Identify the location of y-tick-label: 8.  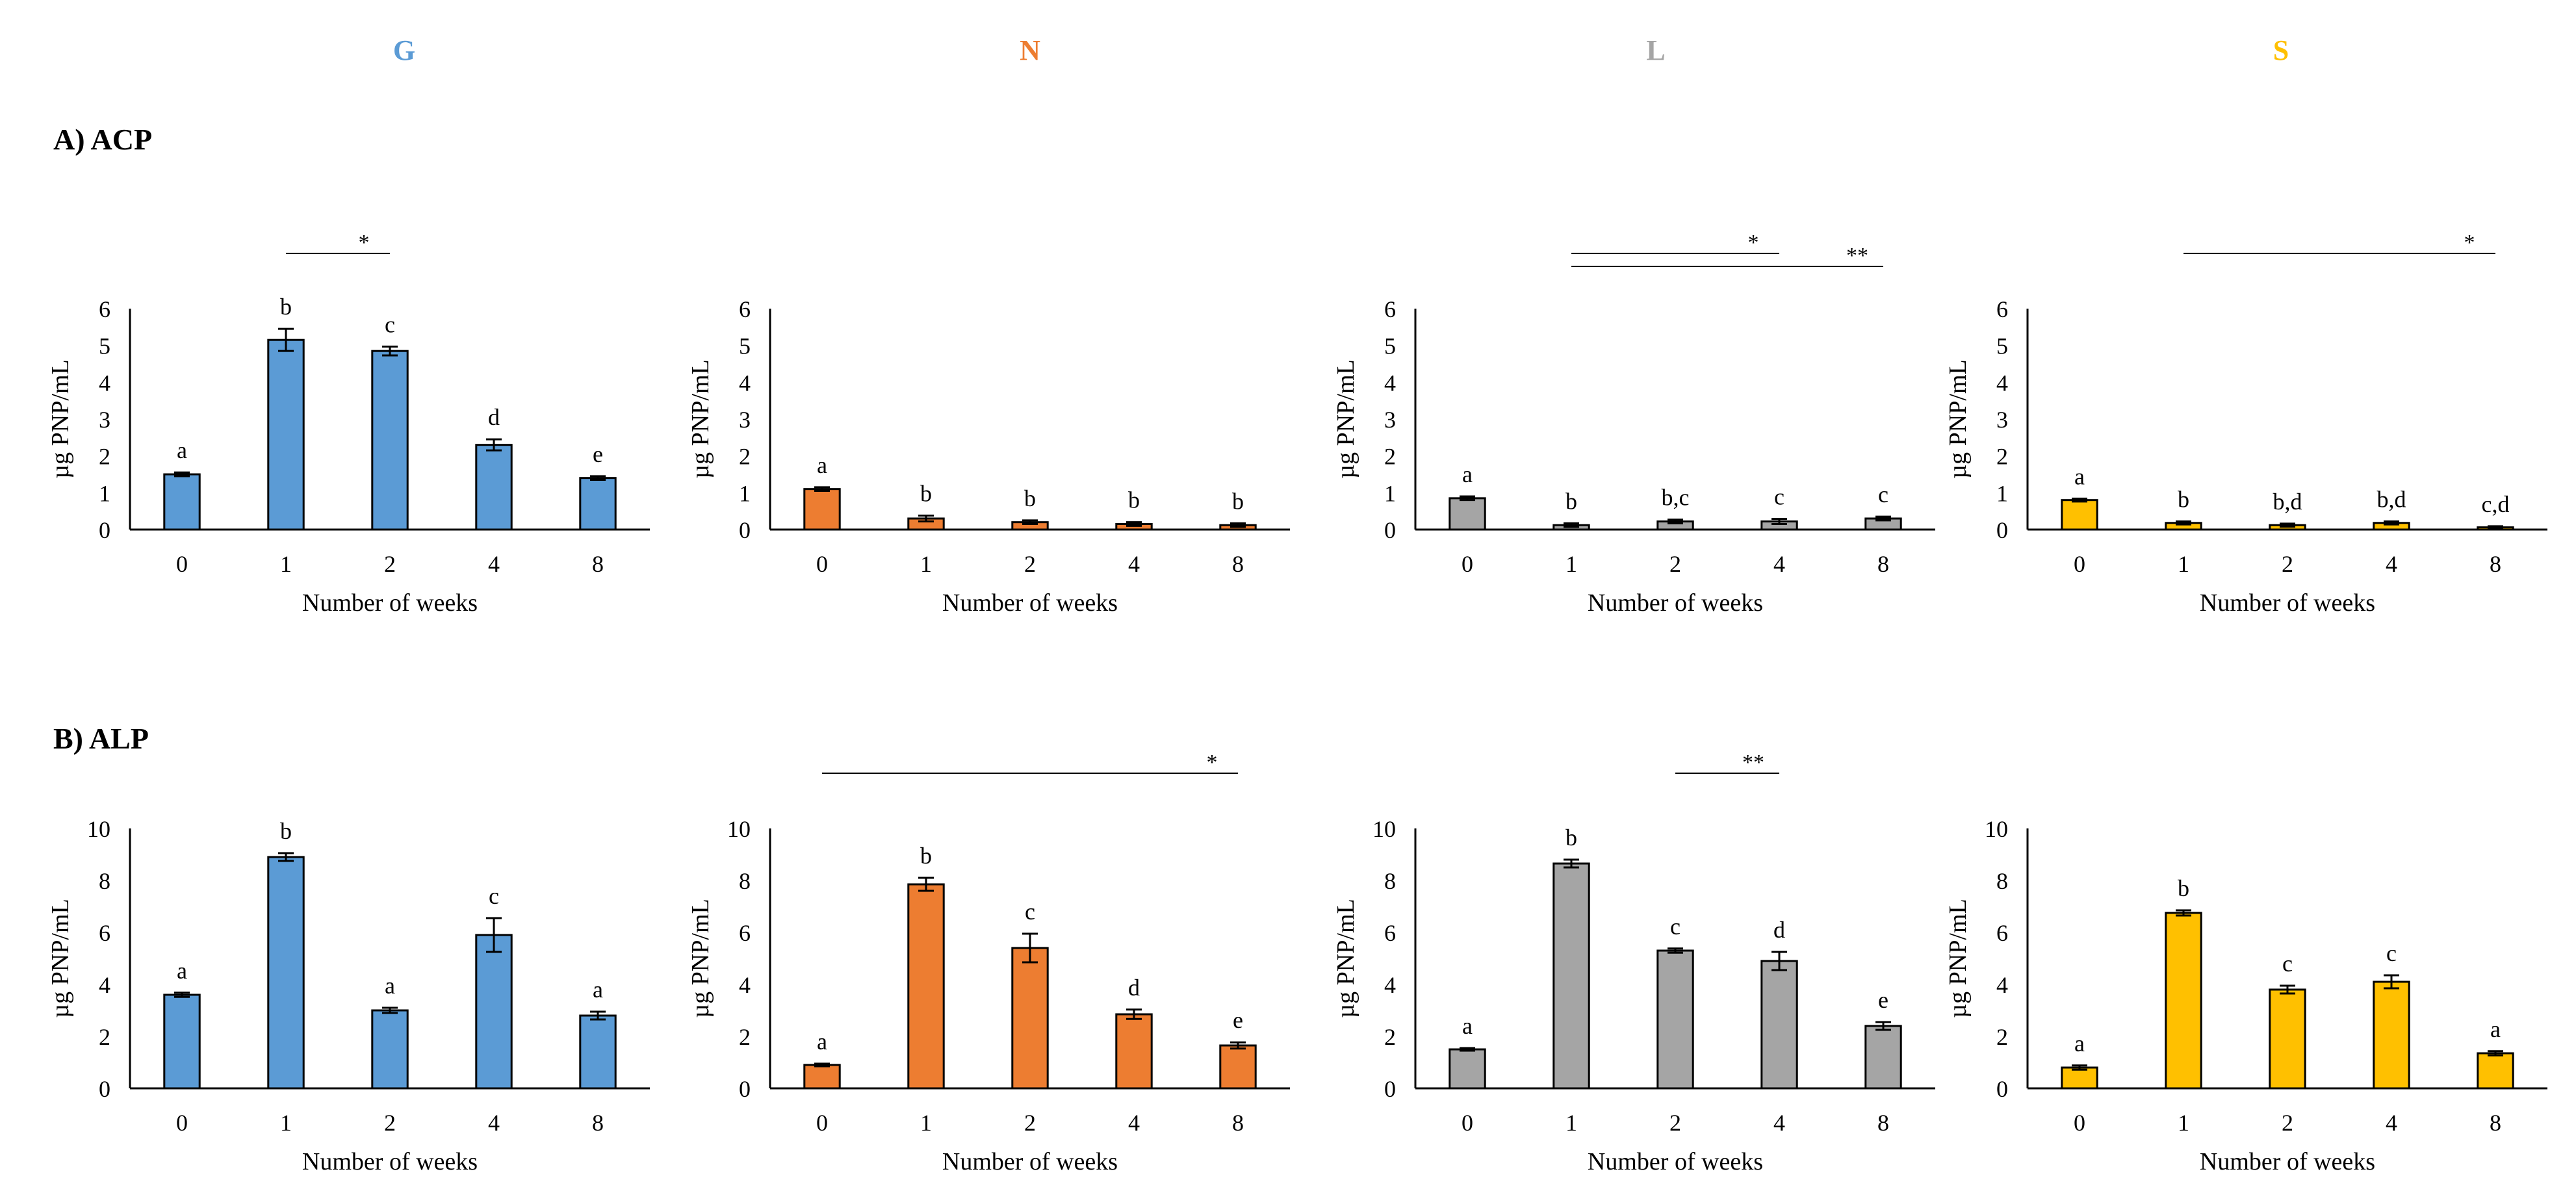
(104, 881).